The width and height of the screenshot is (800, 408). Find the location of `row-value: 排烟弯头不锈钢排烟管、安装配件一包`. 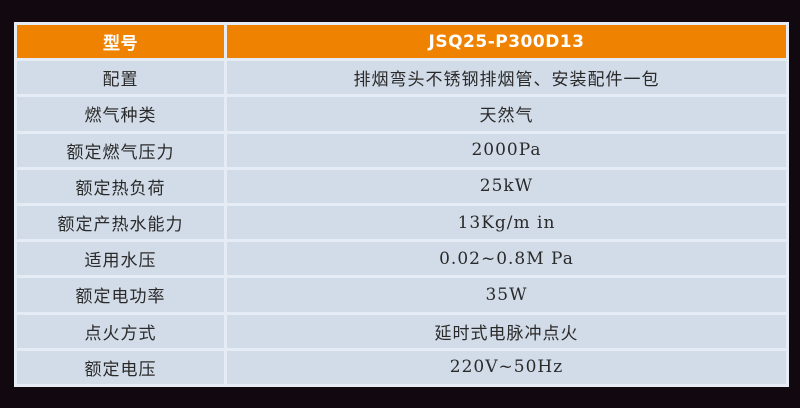

row-value: 排烟弯头不锈钢排烟管、安装配件一包 is located at coordinates (506, 78).